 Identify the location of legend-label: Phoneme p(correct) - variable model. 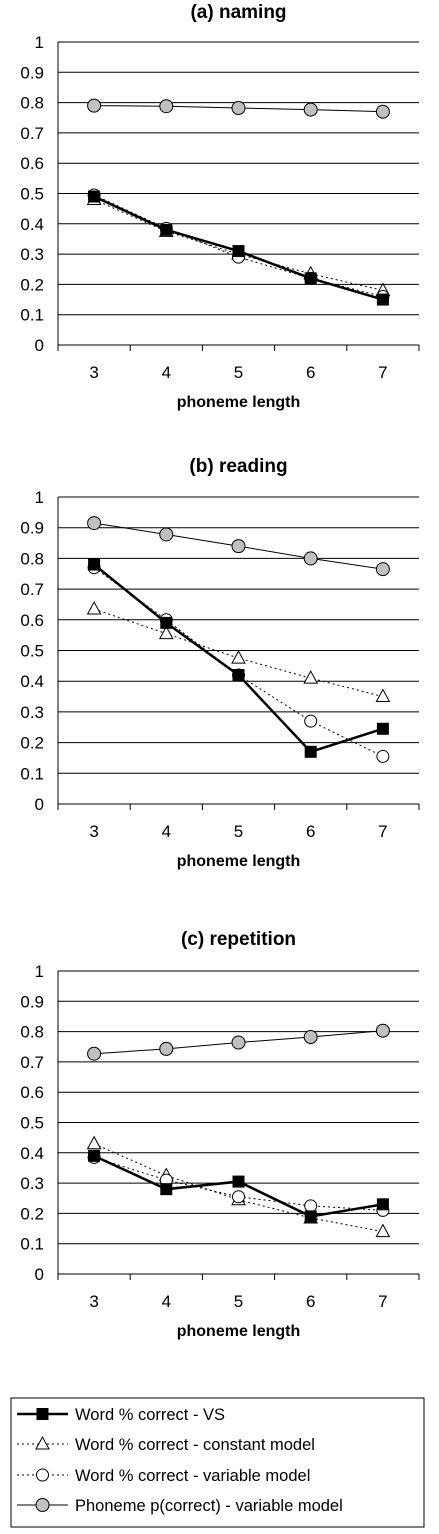
(209, 1506).